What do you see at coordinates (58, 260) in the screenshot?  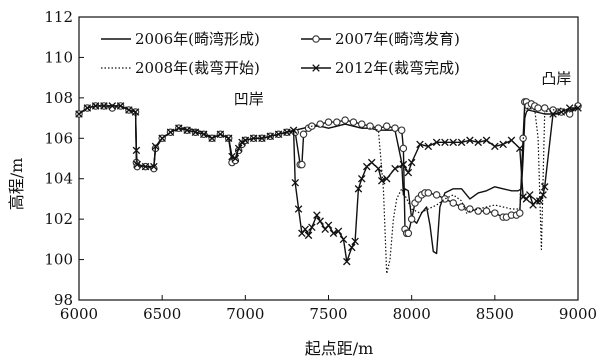 I see `y-tick-label: 100` at bounding box center [58, 260].